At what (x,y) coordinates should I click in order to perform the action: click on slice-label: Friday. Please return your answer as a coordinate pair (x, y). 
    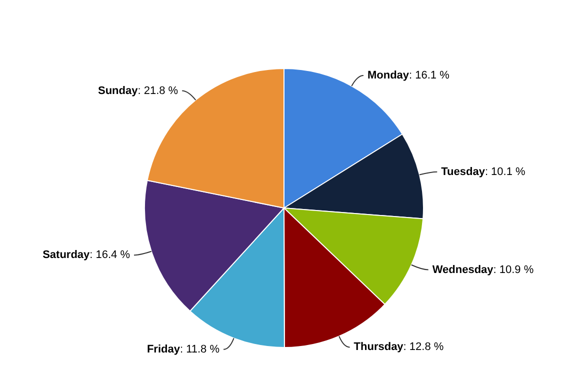
    Looking at the image, I should click on (163, 349).